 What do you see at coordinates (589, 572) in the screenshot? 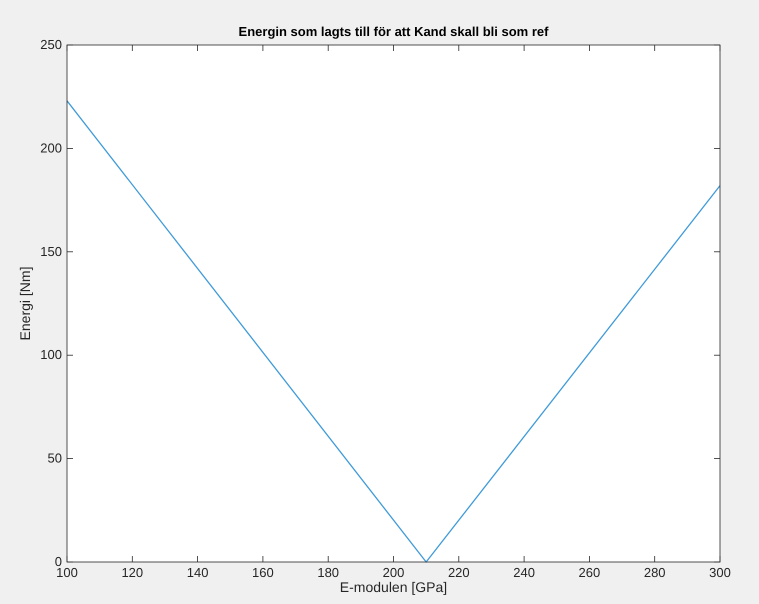
I see `x-tick-label: 260` at bounding box center [589, 572].